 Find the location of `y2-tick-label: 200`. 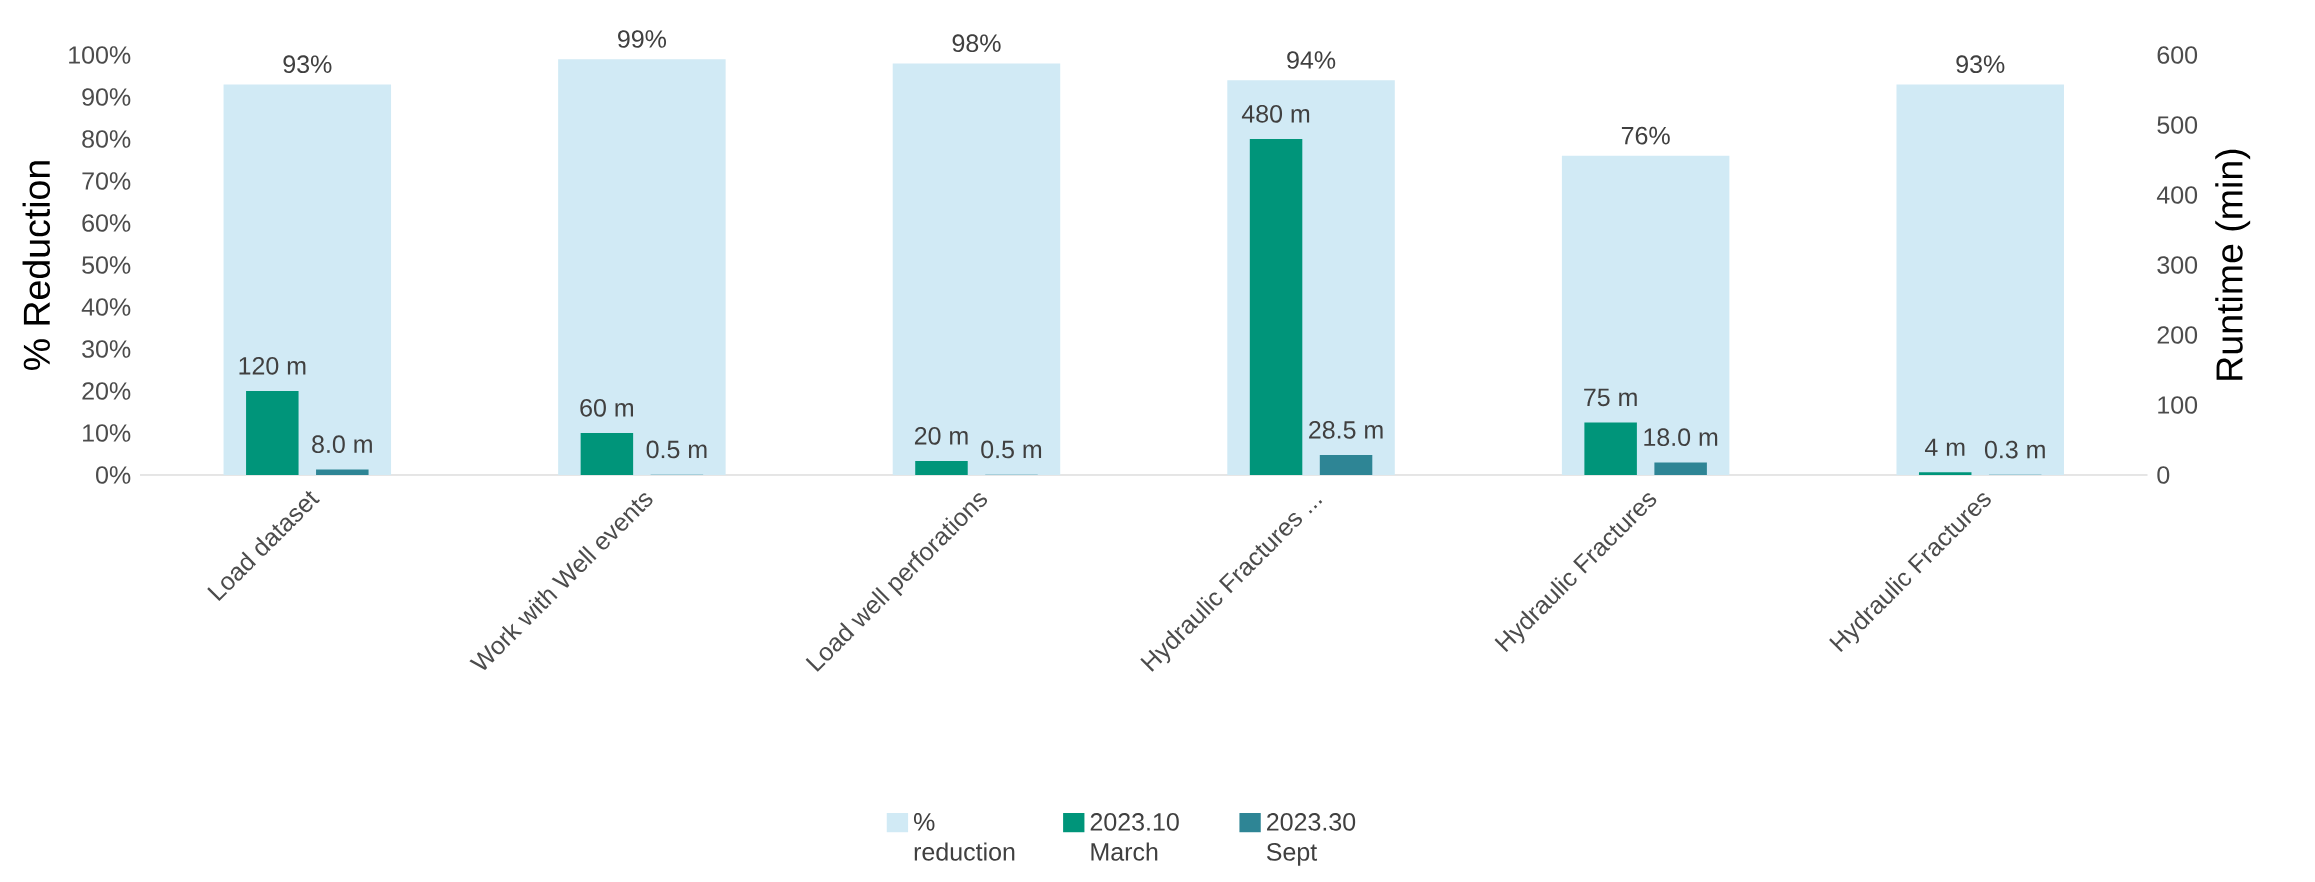

y2-tick-label: 200 is located at coordinates (2177, 334).